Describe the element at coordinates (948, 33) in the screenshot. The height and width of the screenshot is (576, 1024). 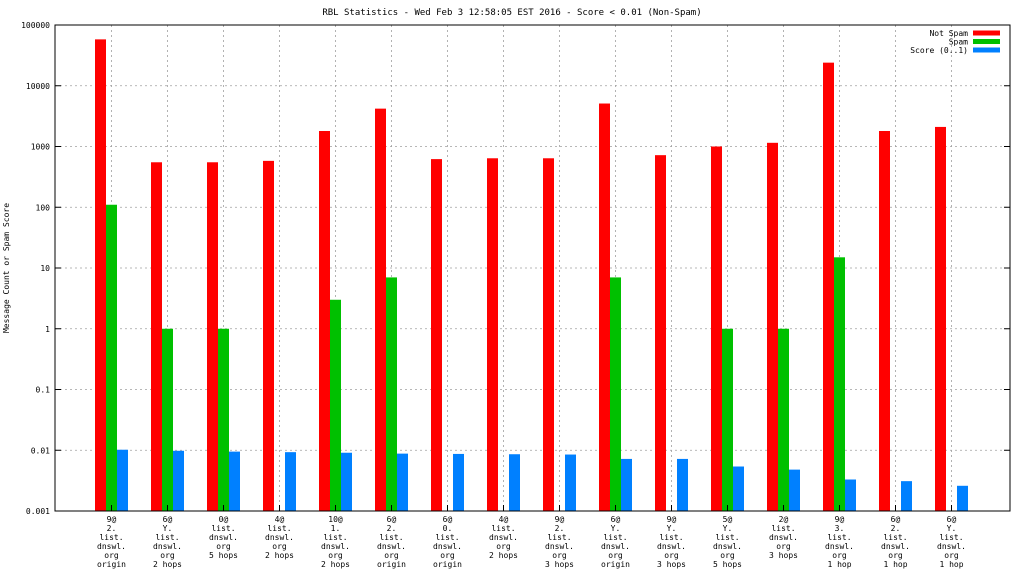
I see `legend-label: Not Spam` at that location.